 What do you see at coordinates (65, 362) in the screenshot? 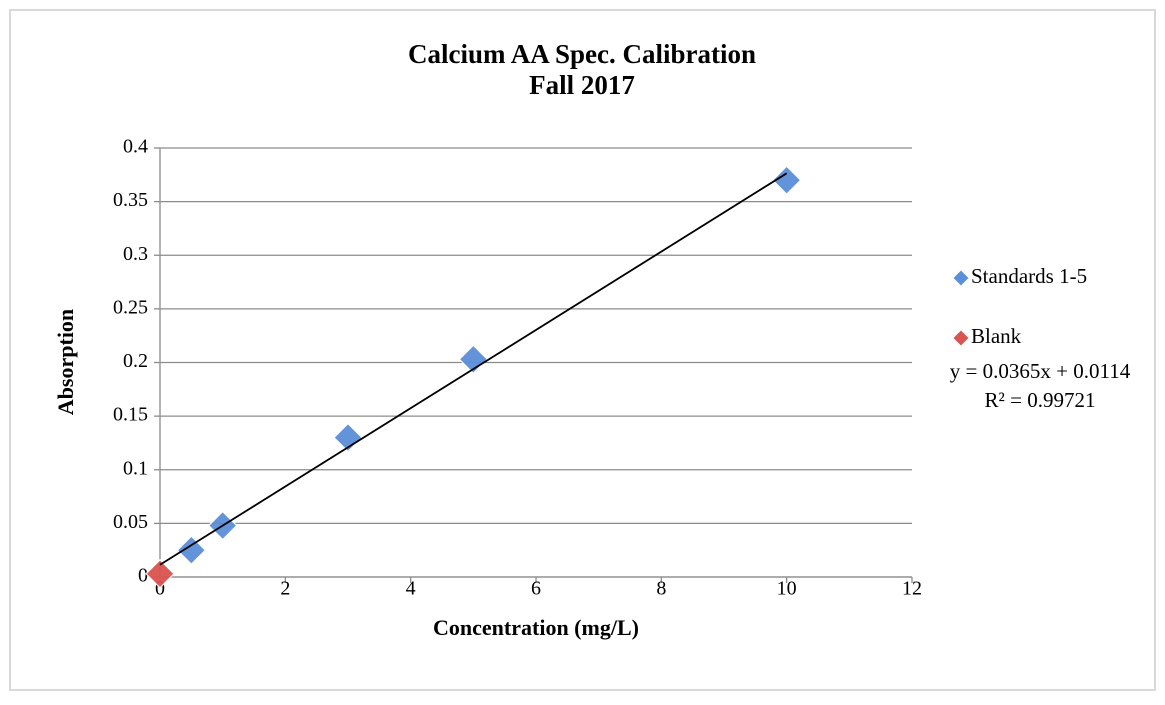
I see `y-axis-title: Absorption` at bounding box center [65, 362].